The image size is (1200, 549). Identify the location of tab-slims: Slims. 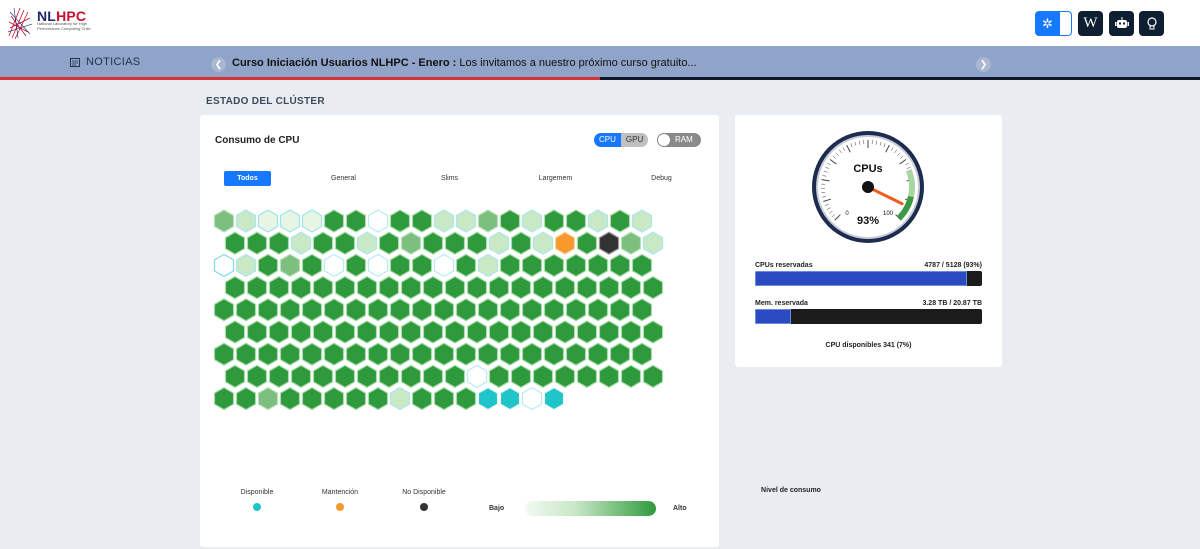
(449, 178).